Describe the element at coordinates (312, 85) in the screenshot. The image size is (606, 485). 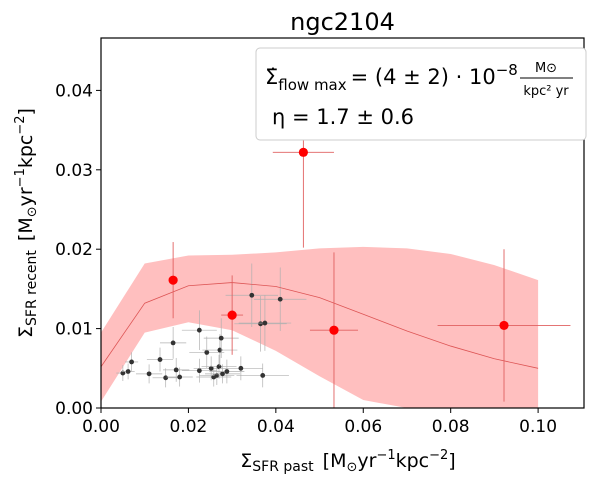
I see `annotation-lhs-sub: flow max` at that location.